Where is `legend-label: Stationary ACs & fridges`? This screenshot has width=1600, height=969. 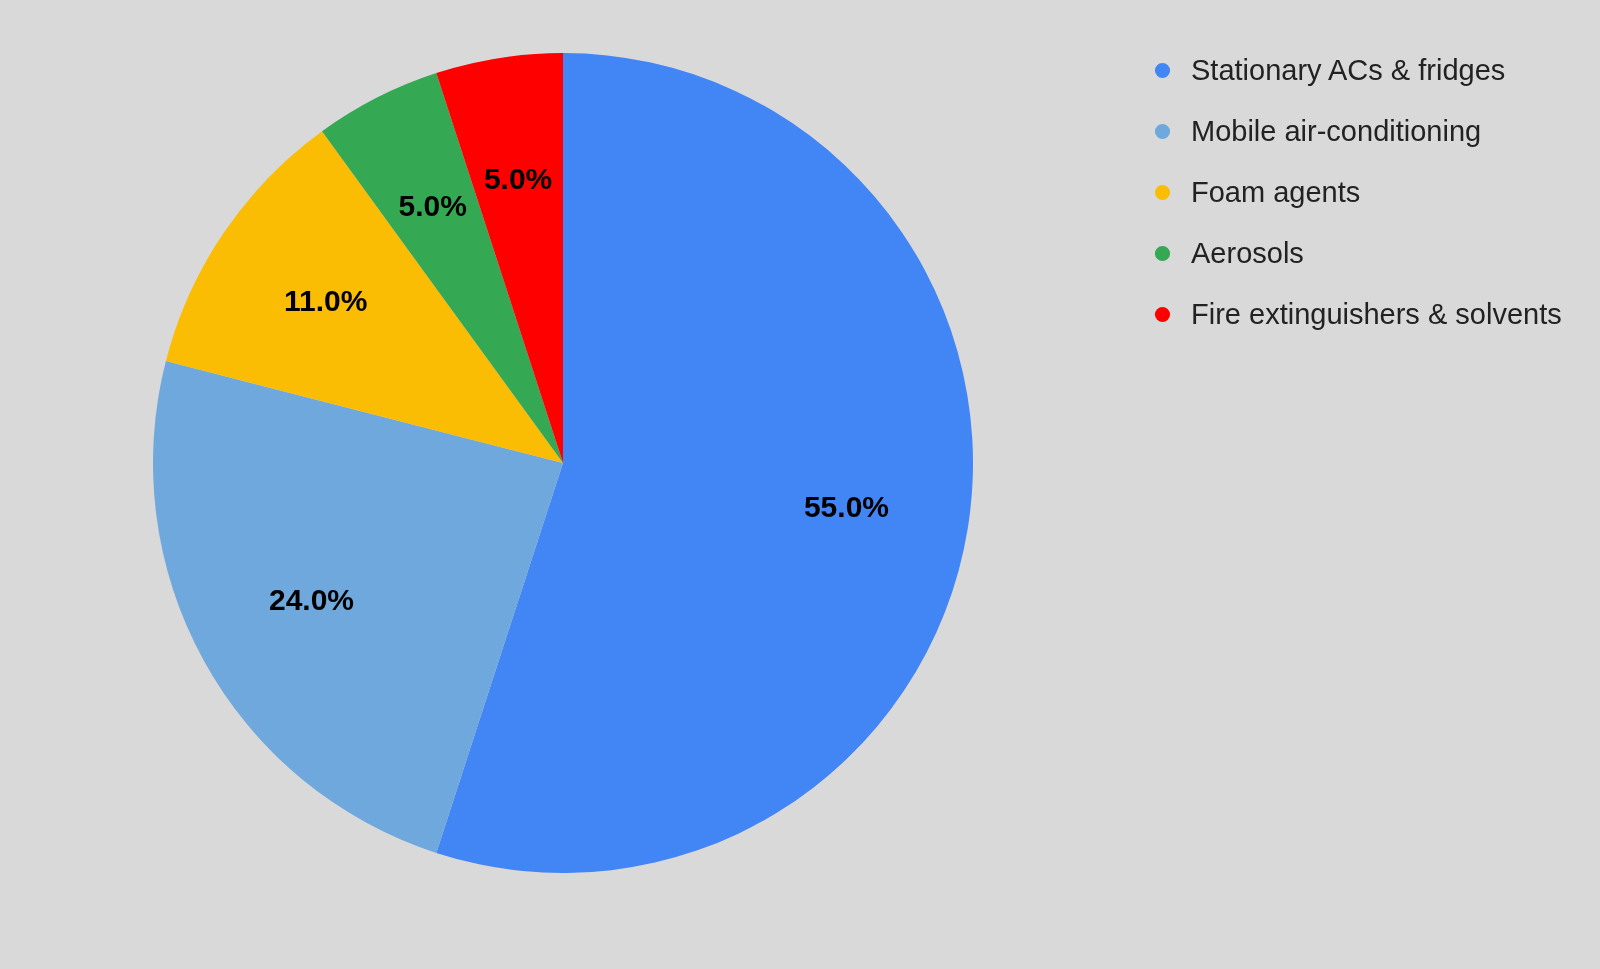 legend-label: Stationary ACs & fridges is located at coordinates (1348, 69).